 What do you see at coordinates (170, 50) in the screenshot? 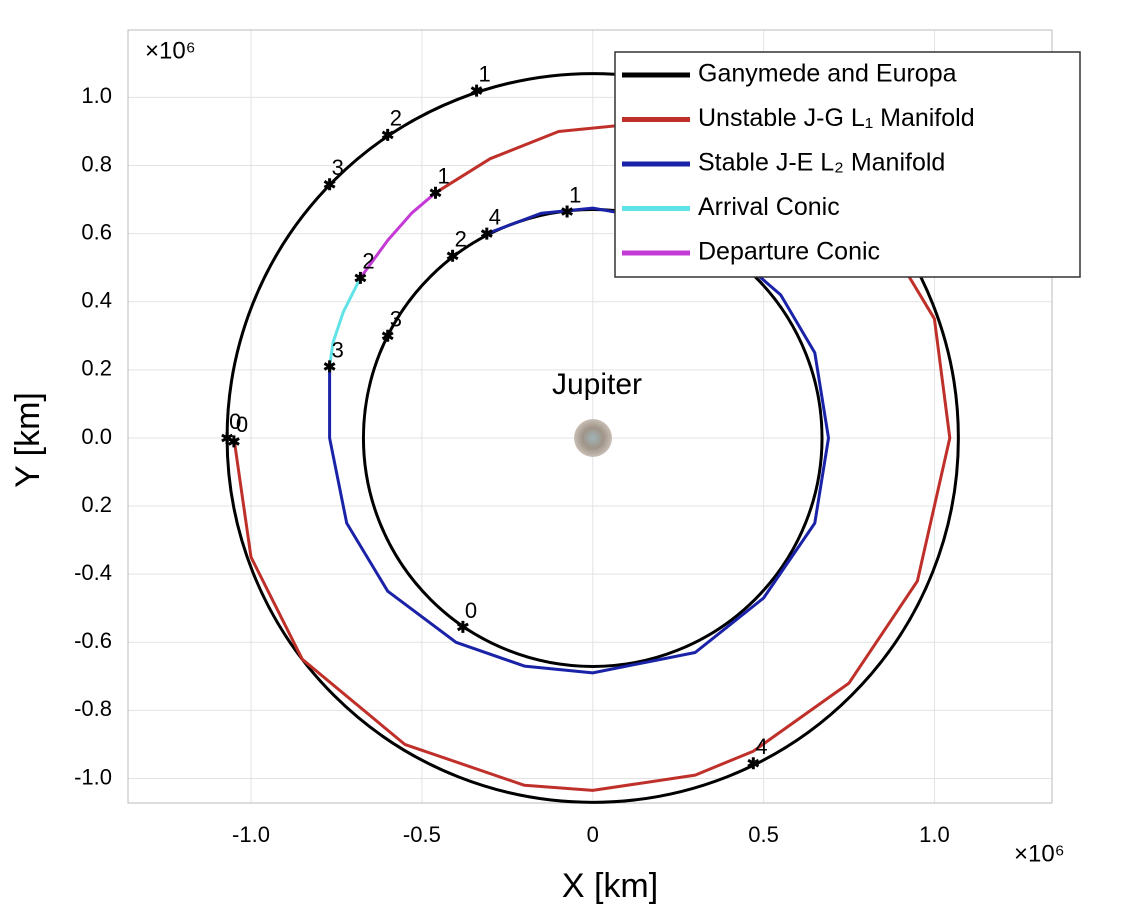
I see `y-multiplier: ×10⁶` at bounding box center [170, 50].